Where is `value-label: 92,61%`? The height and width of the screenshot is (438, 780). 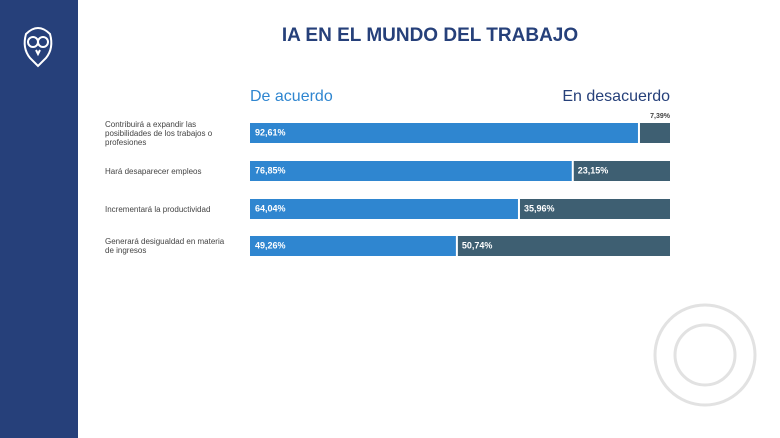 value-label: 92,61% is located at coordinates (270, 132).